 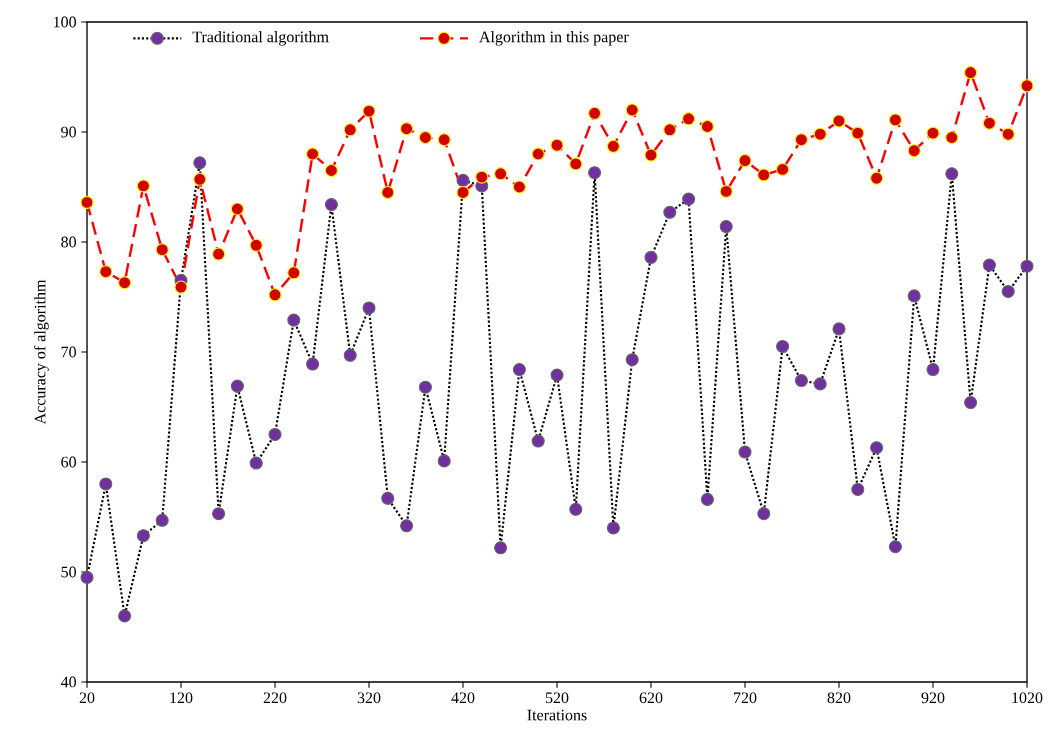 What do you see at coordinates (68, 462) in the screenshot?
I see `y-tick-label: 60` at bounding box center [68, 462].